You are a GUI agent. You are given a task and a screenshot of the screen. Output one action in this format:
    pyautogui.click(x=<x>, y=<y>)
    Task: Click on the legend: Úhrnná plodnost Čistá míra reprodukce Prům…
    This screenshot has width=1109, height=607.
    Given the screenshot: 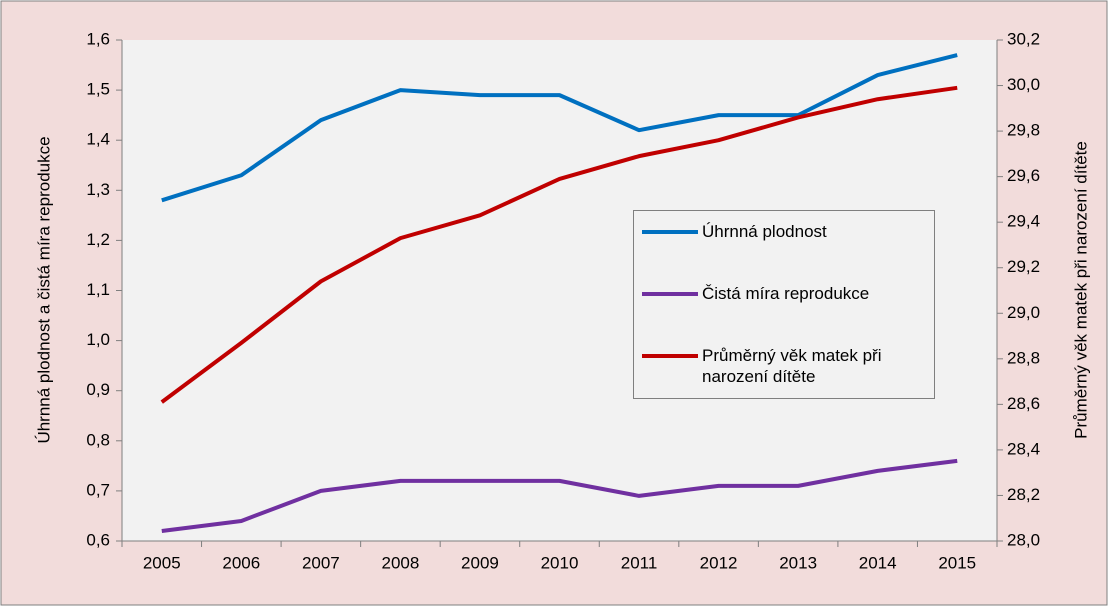 What is the action you would take?
    pyautogui.click(x=784, y=304)
    